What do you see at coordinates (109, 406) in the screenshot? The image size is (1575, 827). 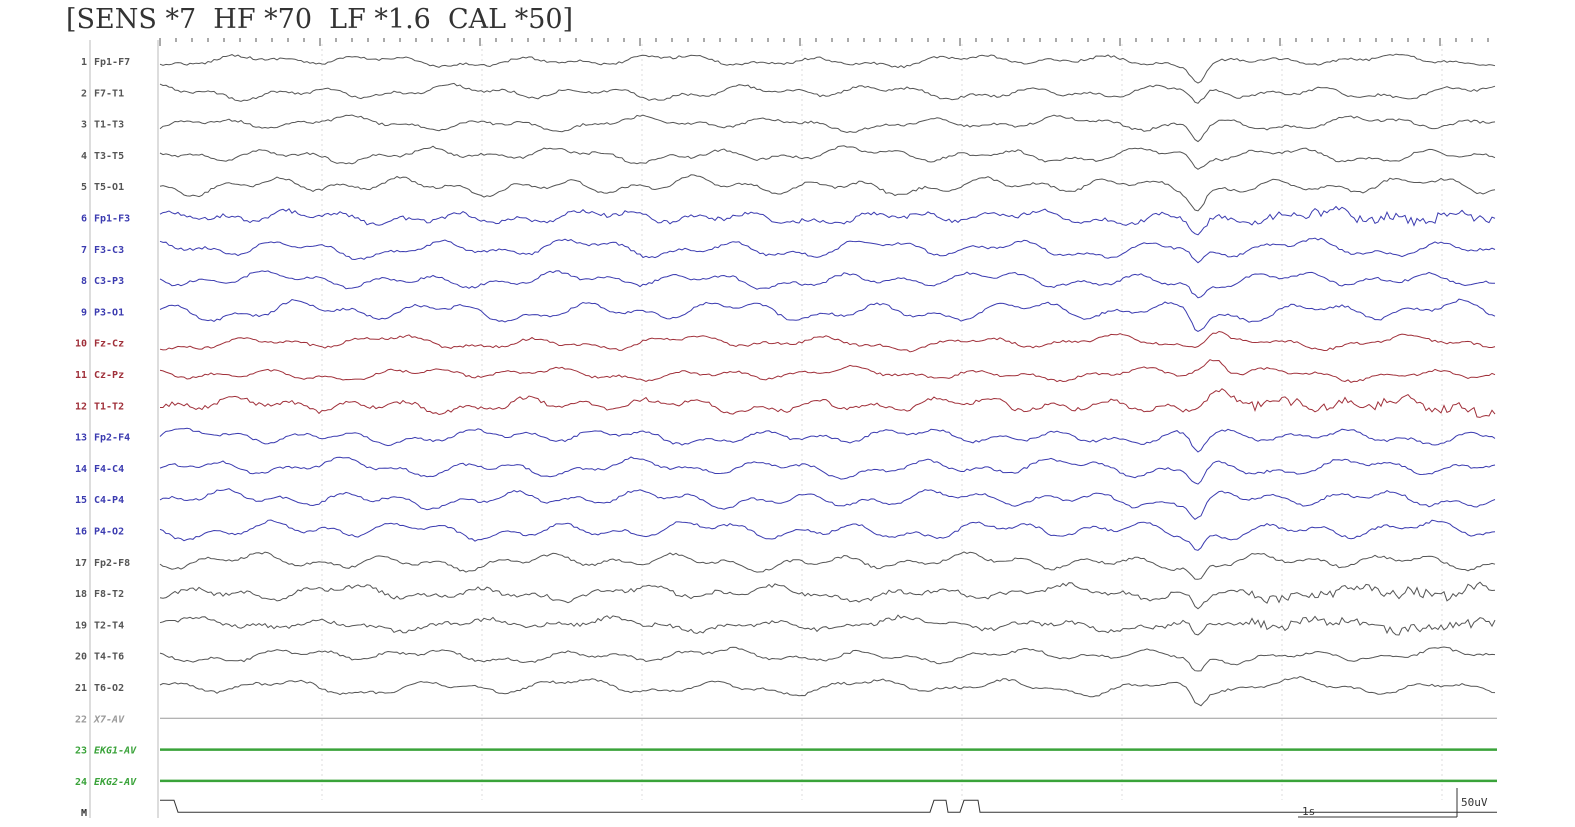 I see `channel-label: T1-T2` at bounding box center [109, 406].